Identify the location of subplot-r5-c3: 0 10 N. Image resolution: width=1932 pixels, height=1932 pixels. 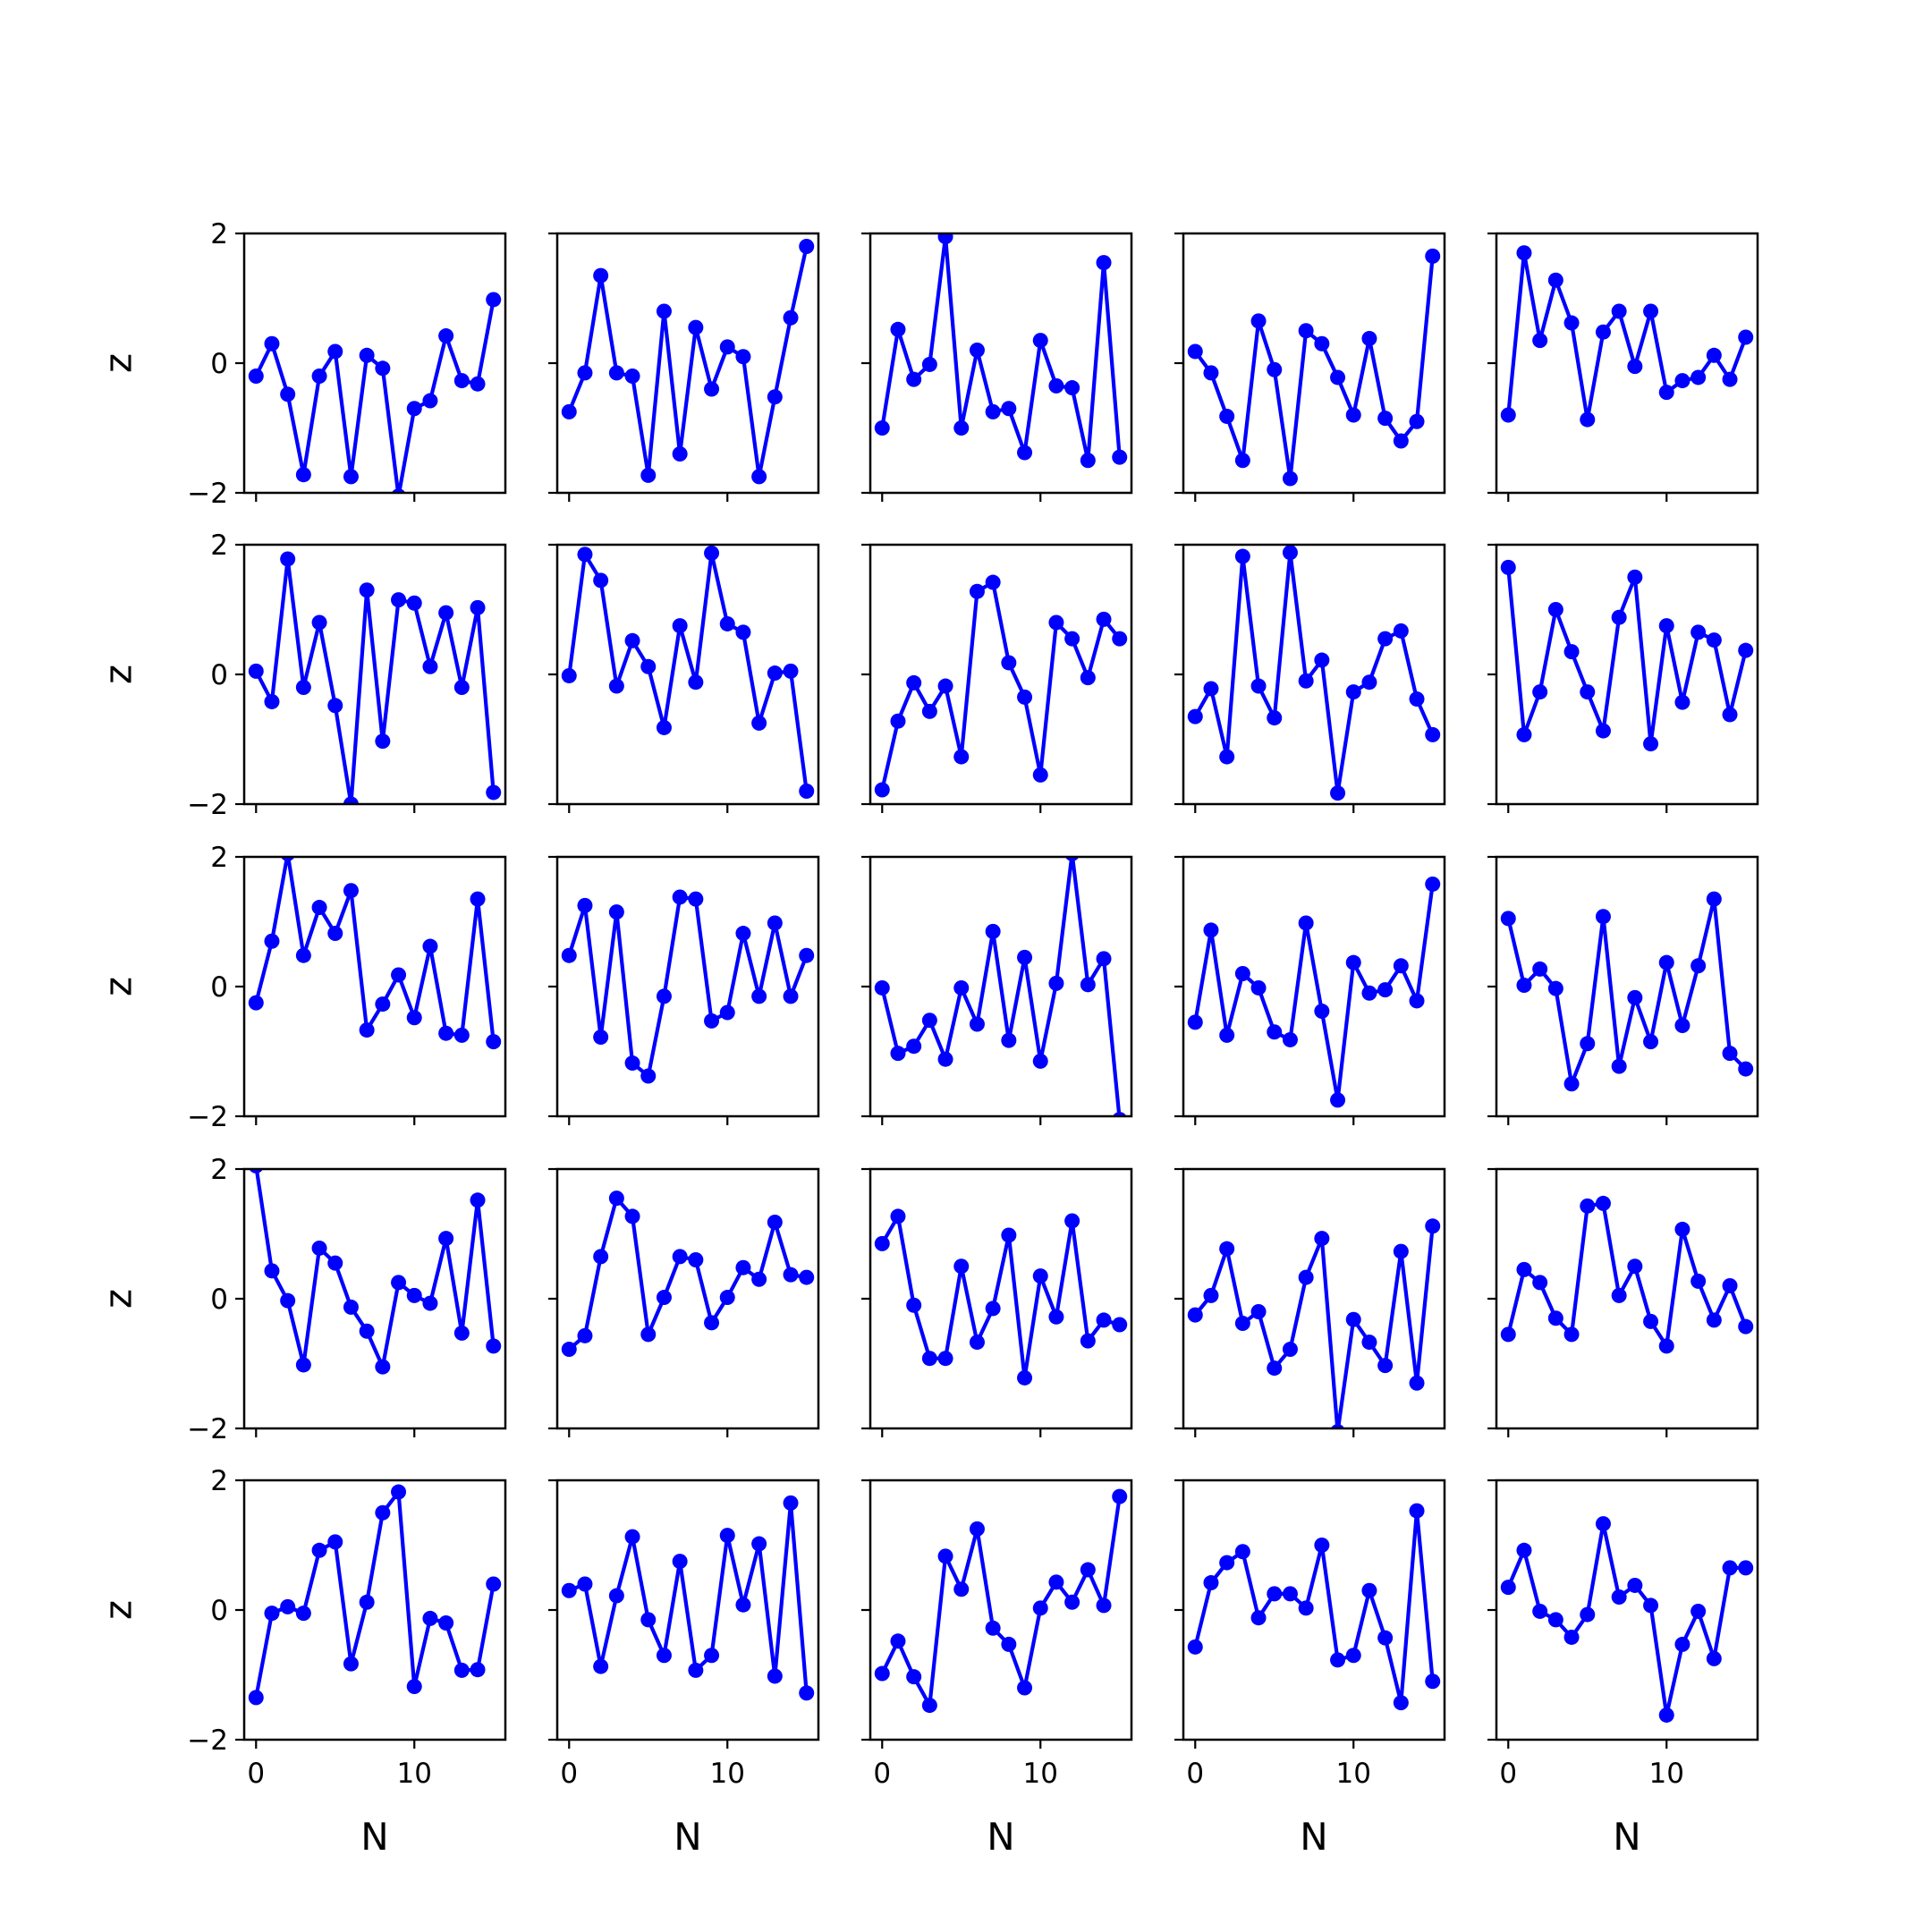
(997, 1669).